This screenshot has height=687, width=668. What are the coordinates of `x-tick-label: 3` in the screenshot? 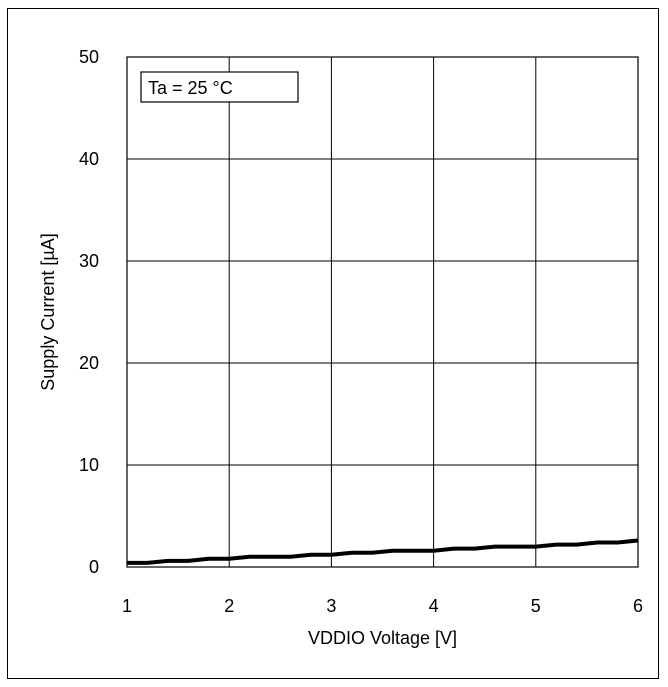 It's located at (331, 606).